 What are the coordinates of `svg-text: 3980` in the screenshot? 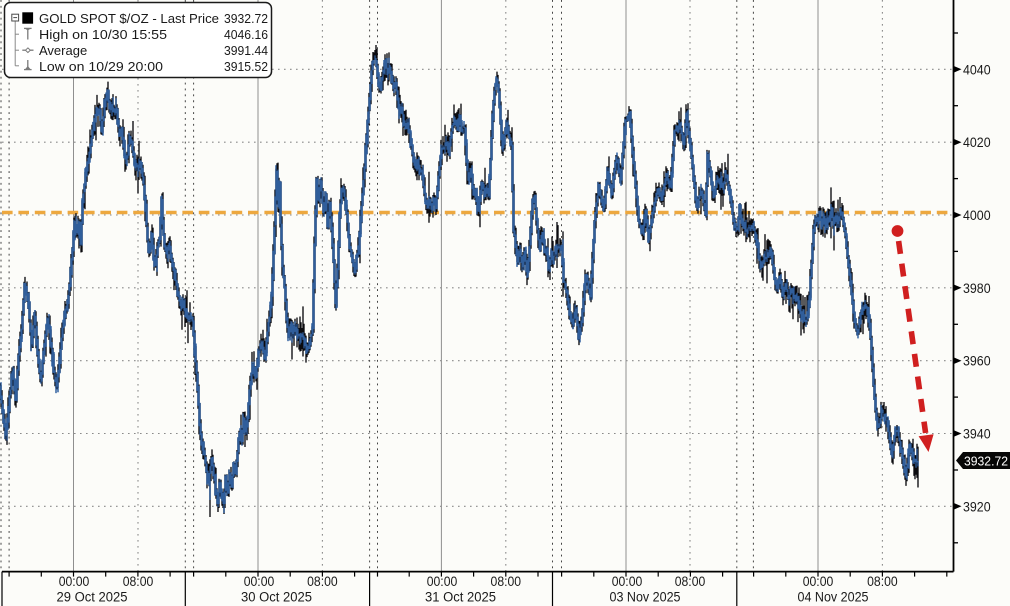 It's located at (977, 288).